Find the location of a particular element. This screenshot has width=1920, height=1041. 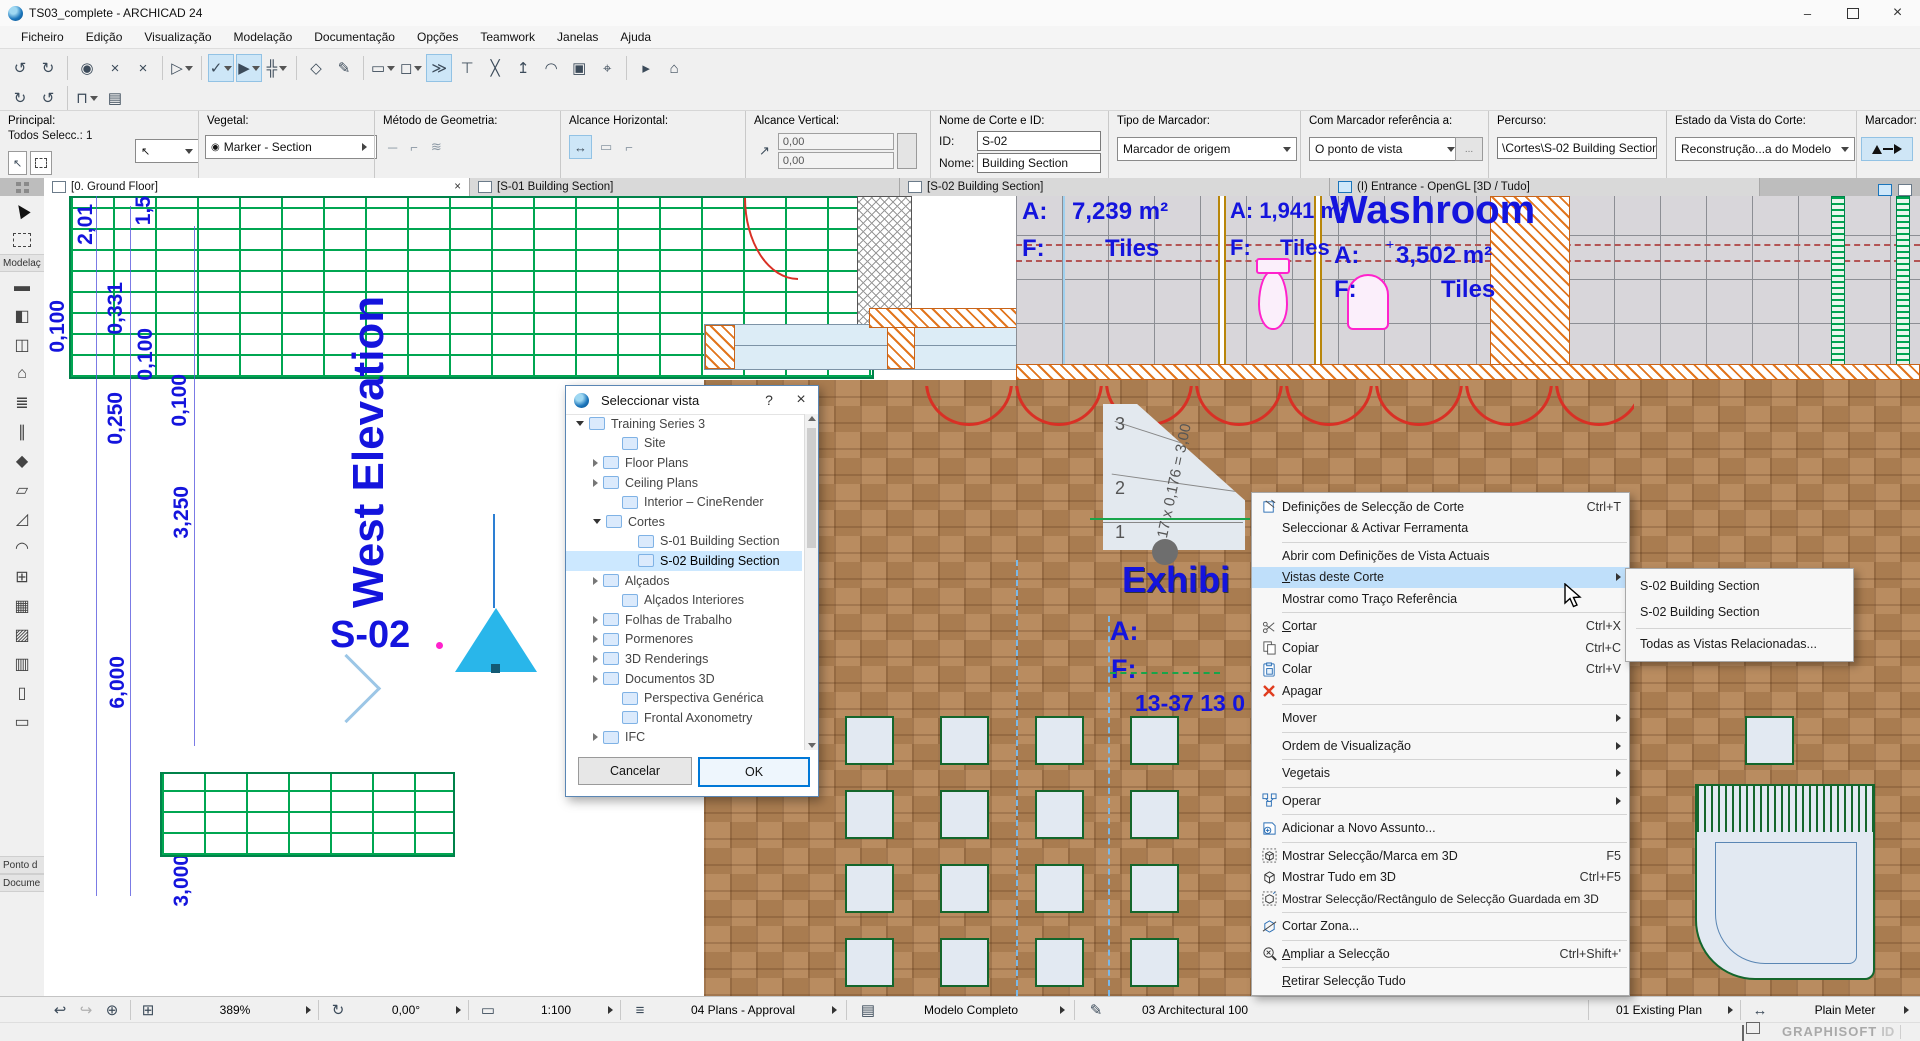

menu-item-move: Mover is located at coordinates (1440, 719).